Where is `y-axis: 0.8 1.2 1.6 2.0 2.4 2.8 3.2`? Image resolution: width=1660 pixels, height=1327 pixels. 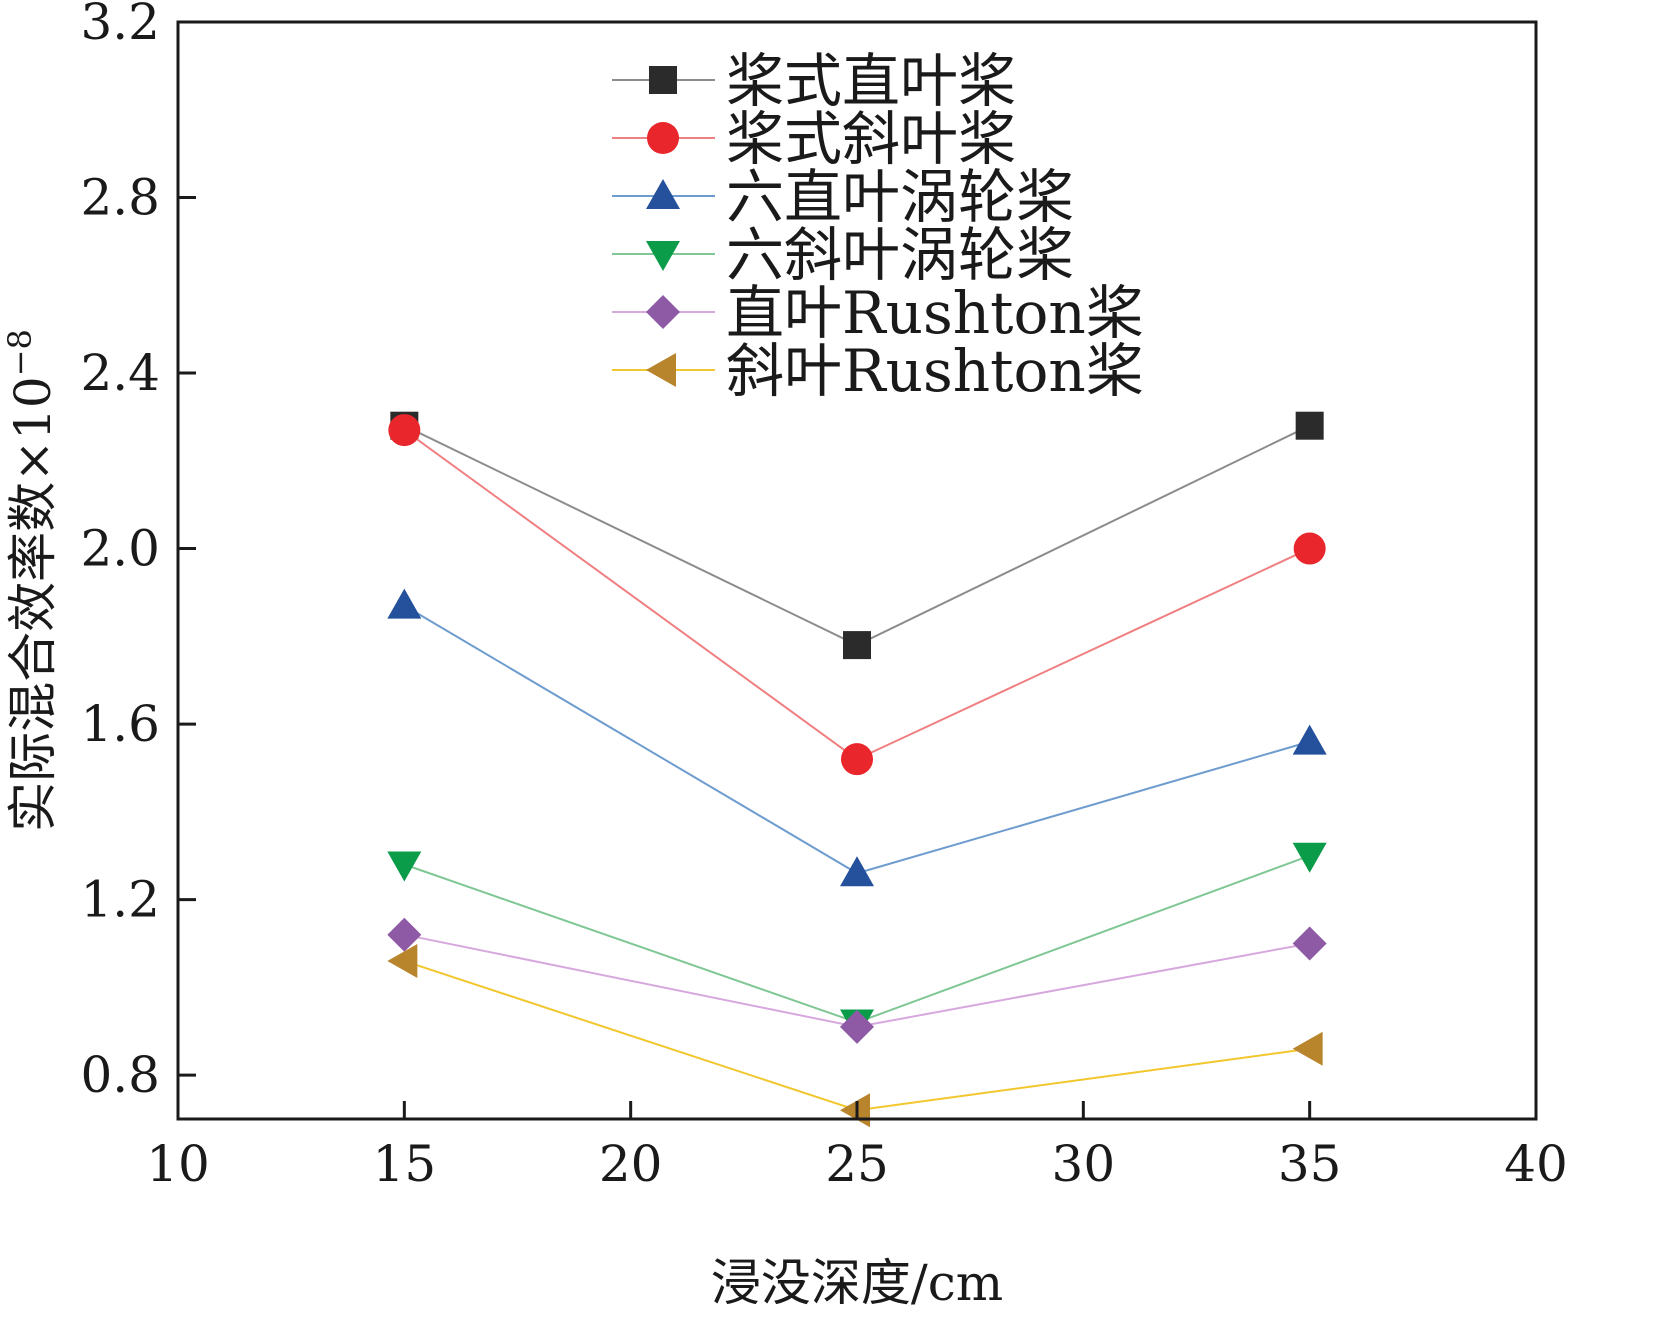
y-axis: 0.8 1.2 1.6 2.0 2.4 2.8 3.2 is located at coordinates (138, 552).